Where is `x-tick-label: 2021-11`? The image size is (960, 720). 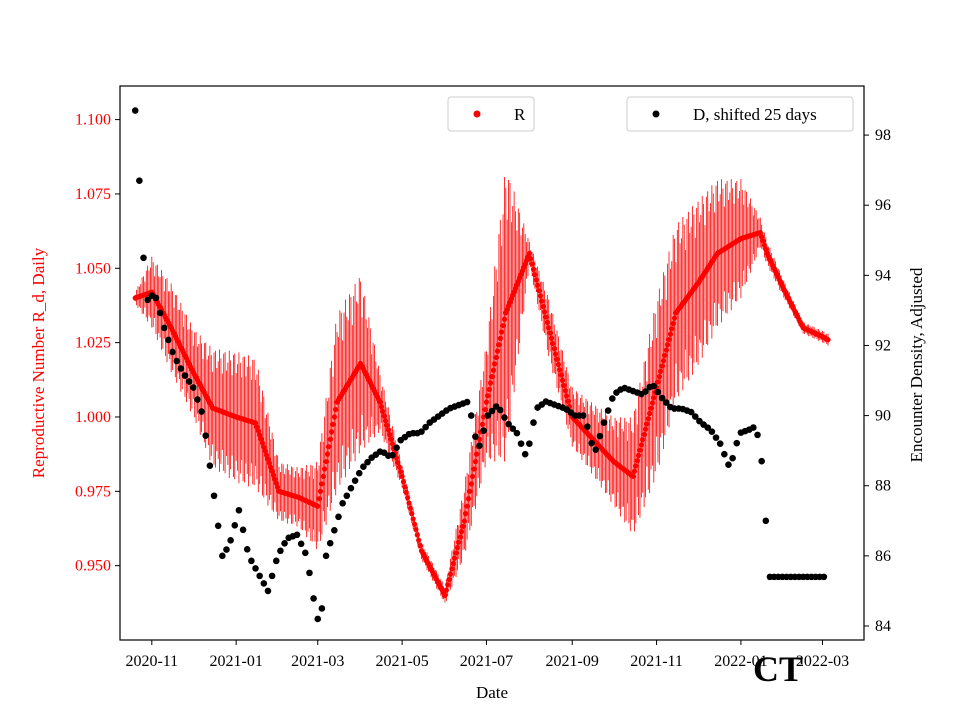
x-tick-label: 2021-11 is located at coordinates (656, 661).